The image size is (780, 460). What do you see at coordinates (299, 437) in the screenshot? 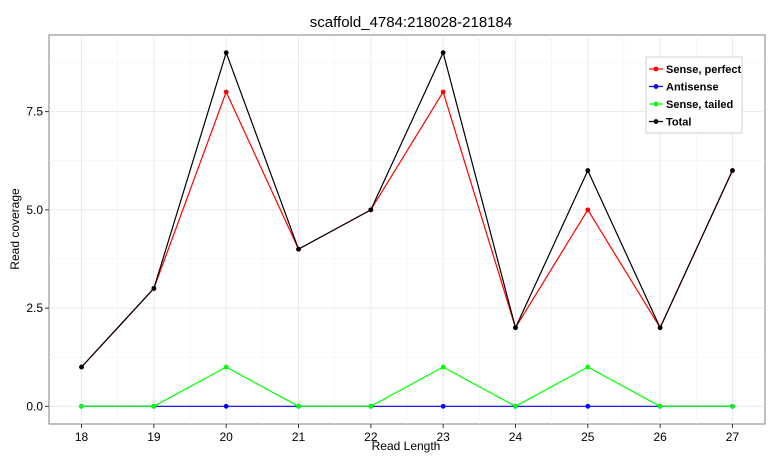
I see `x-tick-label: 21` at bounding box center [299, 437].